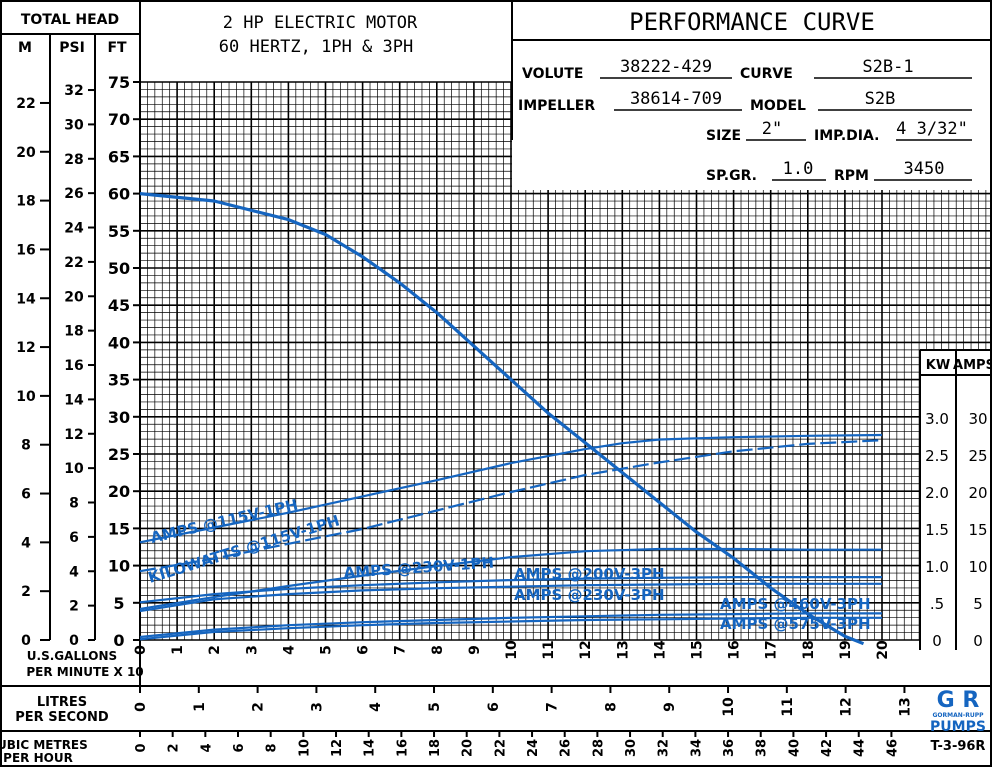 The height and width of the screenshot is (767, 992). Describe the element at coordinates (118, 603) in the screenshot. I see `ft-tick-label: 5` at that location.